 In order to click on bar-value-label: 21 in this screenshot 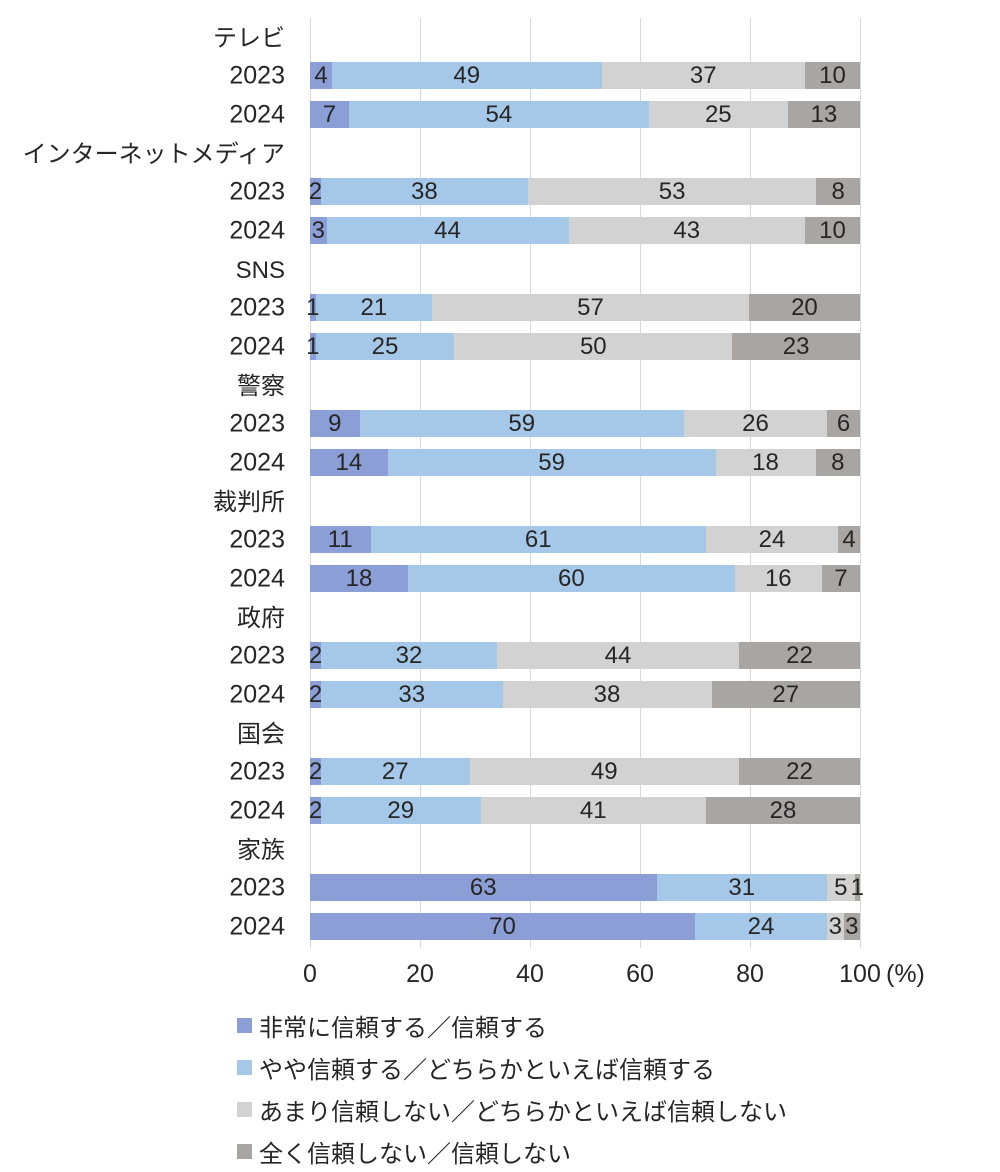, I will do `click(374, 307)`.